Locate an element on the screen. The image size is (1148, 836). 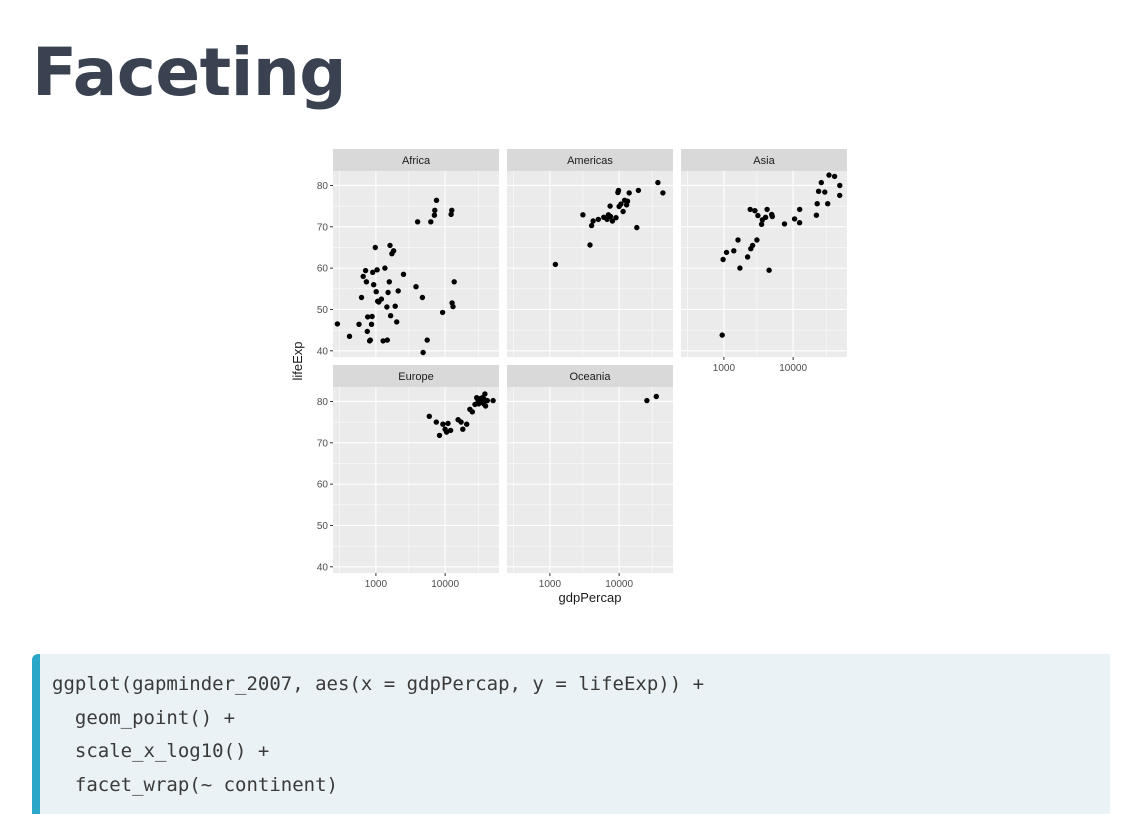
facet-europe: Europe 40 50 60 70 80 1000 10000 is located at coordinates (408, 477).